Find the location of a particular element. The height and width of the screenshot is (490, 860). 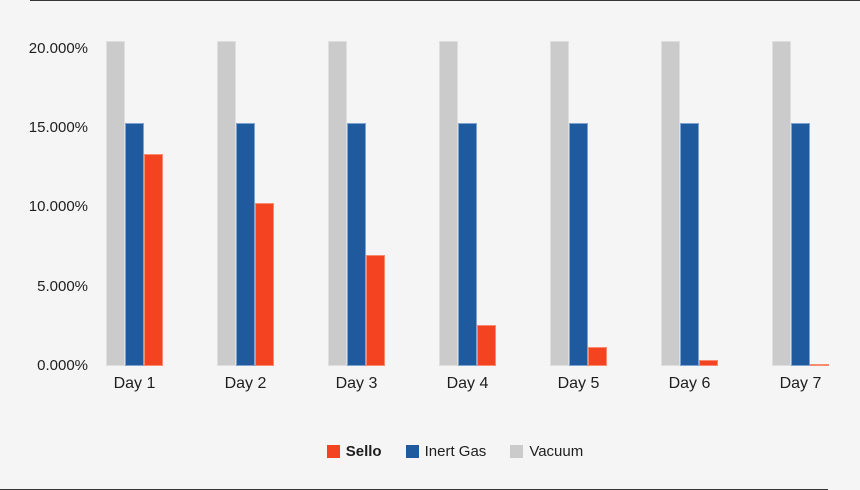

legend-swatch-icon-vacuum is located at coordinates (517, 451).